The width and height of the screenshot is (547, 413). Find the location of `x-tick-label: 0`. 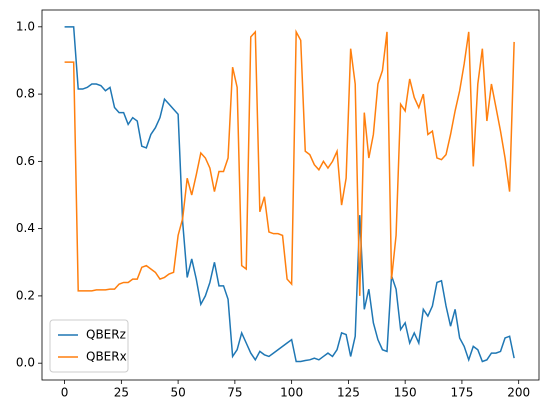

x-tick-label: 0 is located at coordinates (65, 393).